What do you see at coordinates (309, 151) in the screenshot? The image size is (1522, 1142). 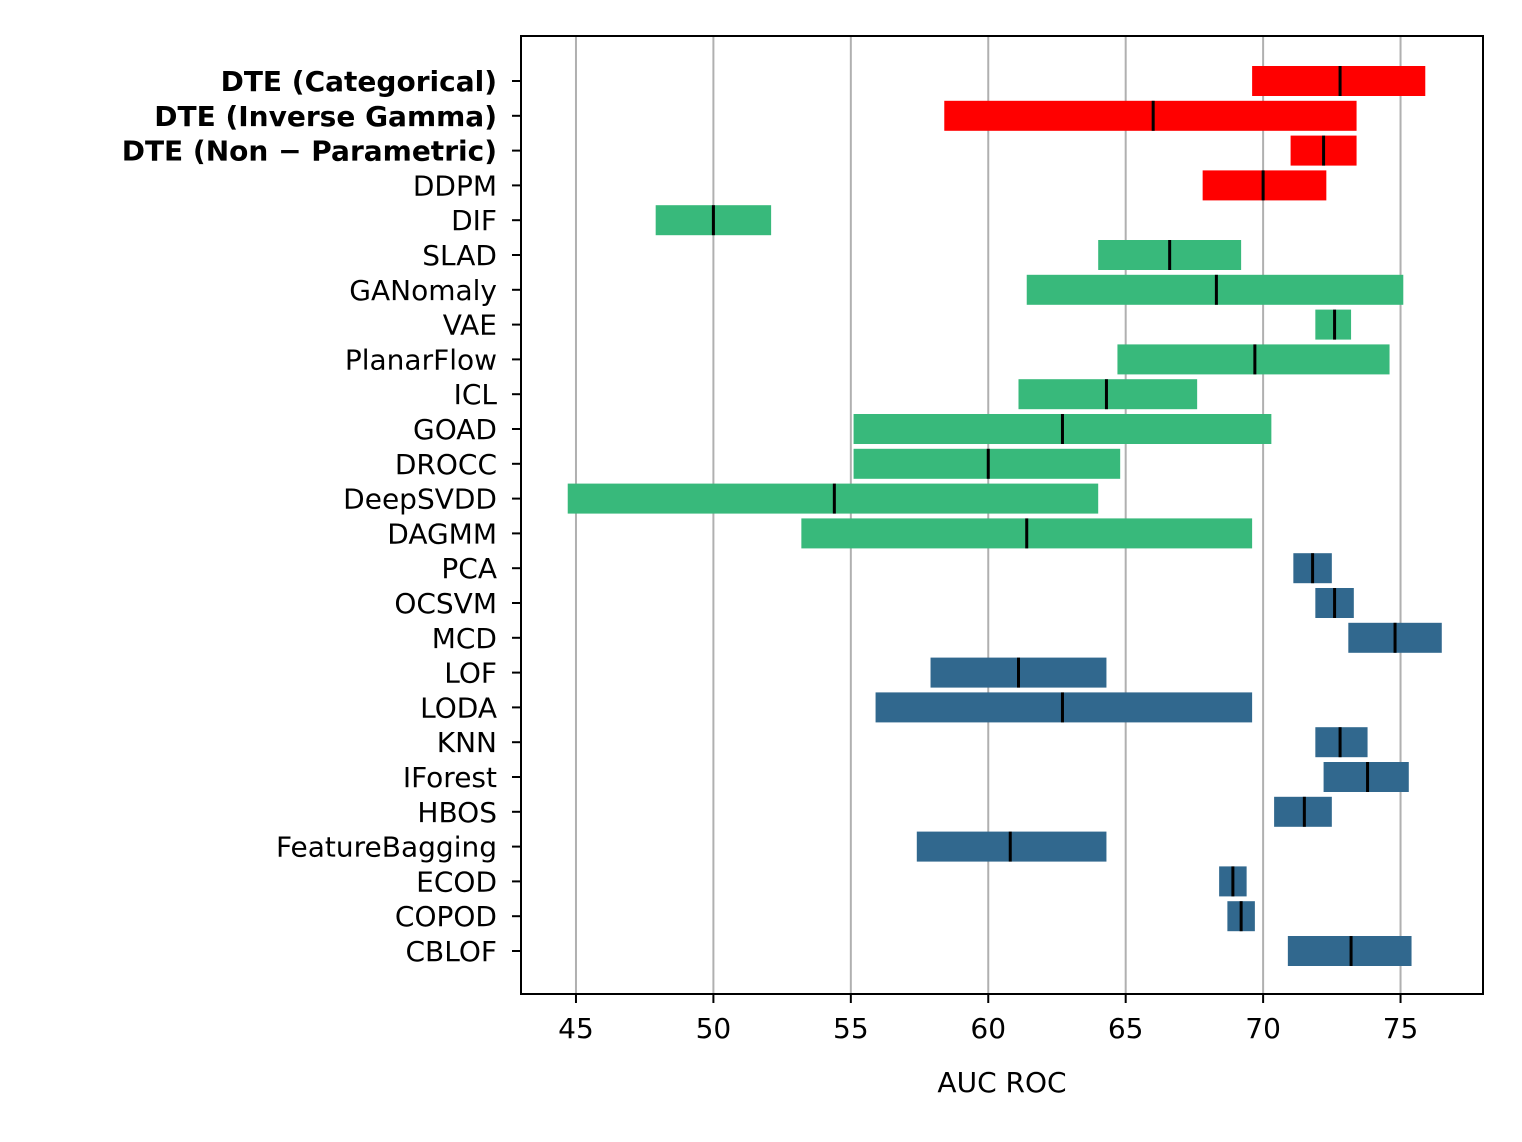 I see `y-category-label: DTE (Non − Parametric)` at bounding box center [309, 151].